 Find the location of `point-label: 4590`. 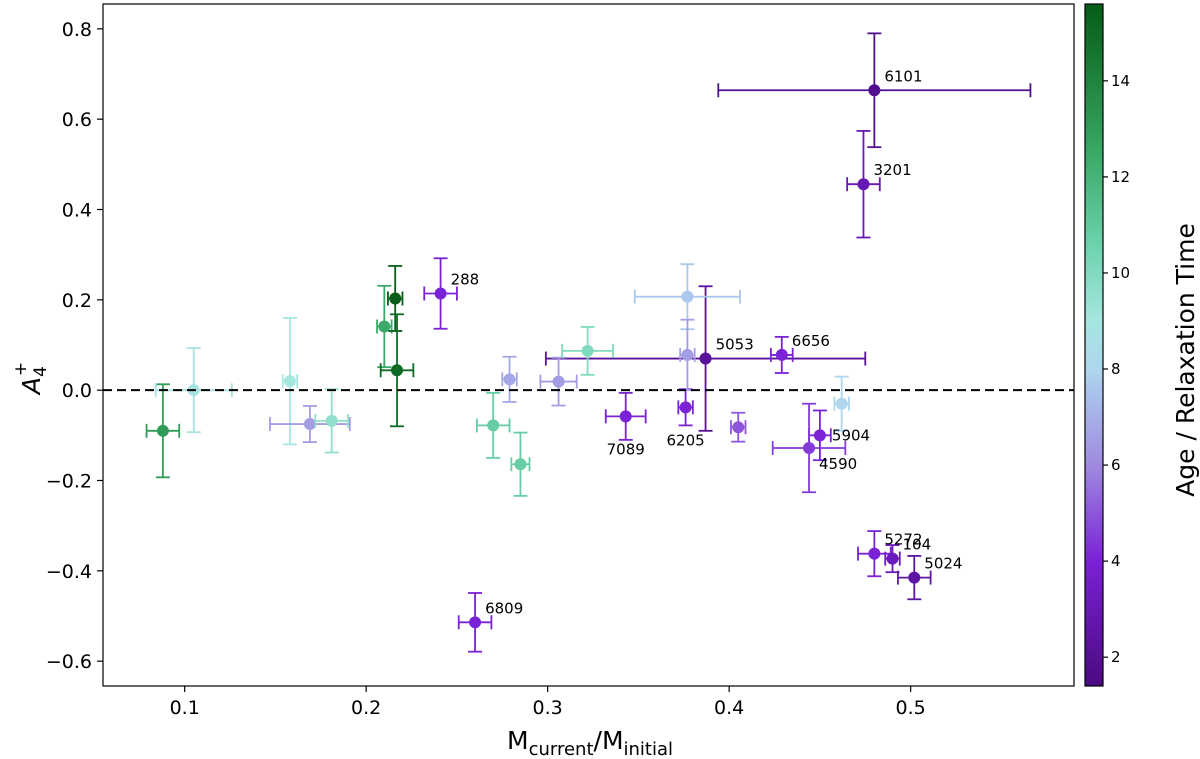

point-label: 4590 is located at coordinates (838, 464).